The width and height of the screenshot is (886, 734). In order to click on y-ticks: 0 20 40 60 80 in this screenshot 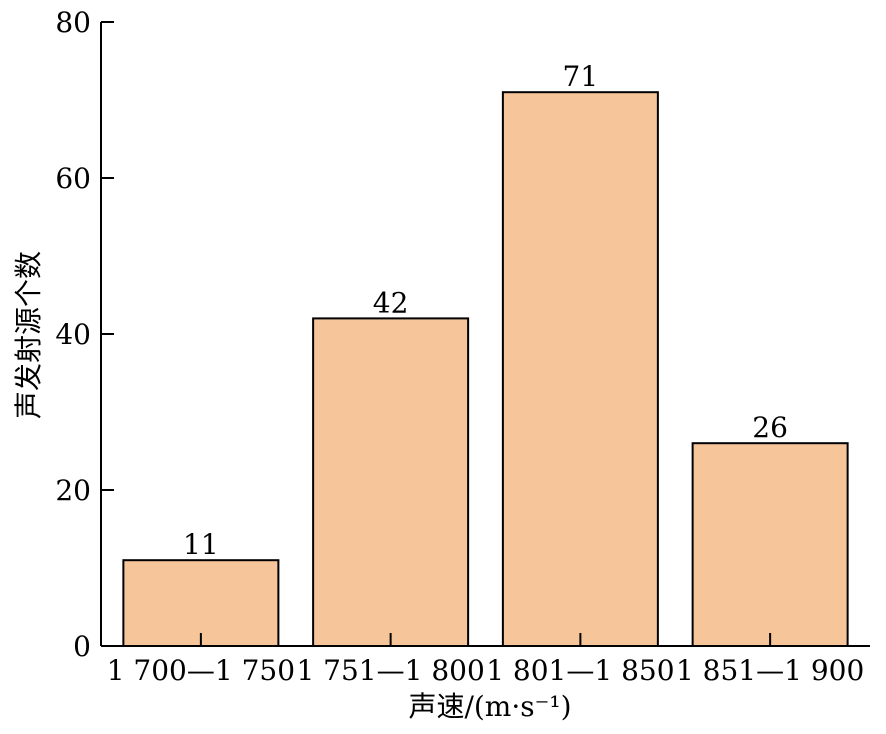, I will do `click(84, 334)`.